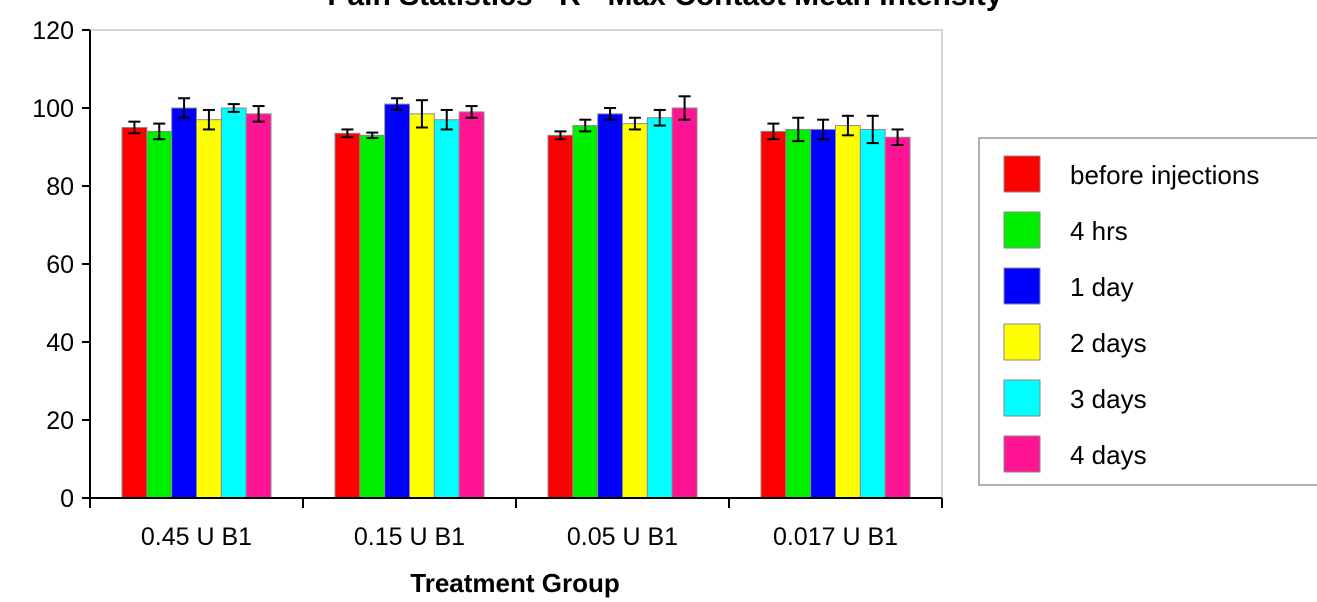  What do you see at coordinates (1164, 175) in the screenshot?
I see `legend-label: before injections` at bounding box center [1164, 175].